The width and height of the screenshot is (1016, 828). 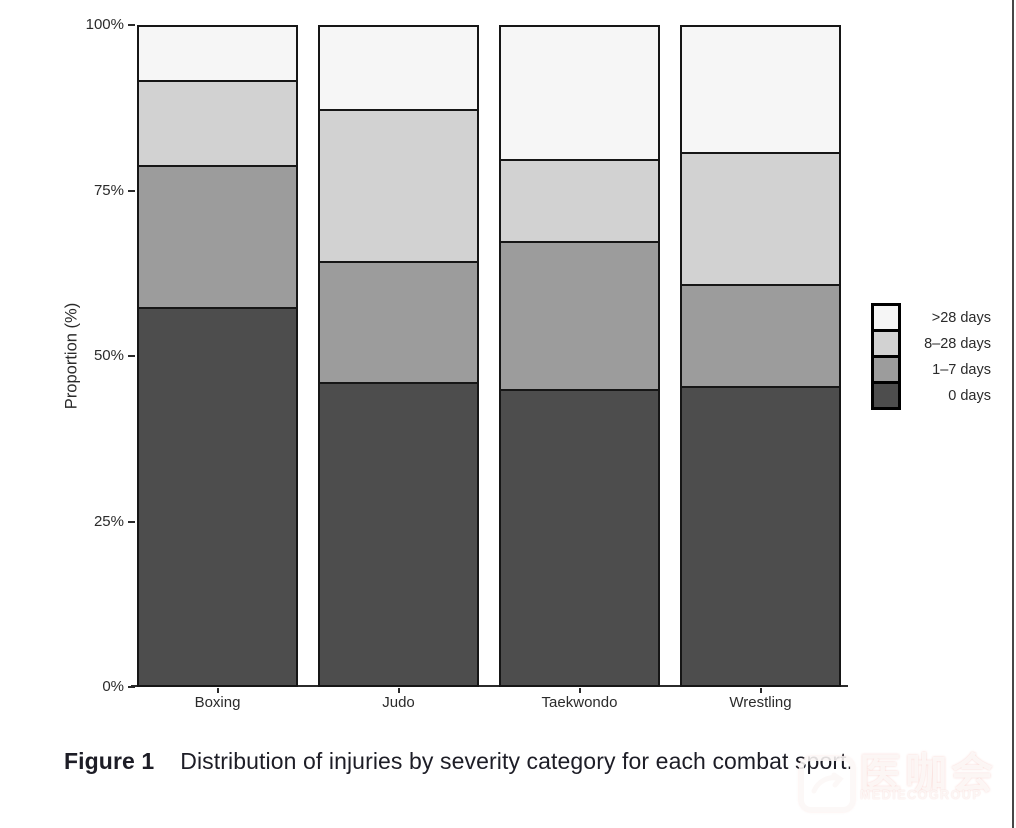 What do you see at coordinates (489, 686) in the screenshot?
I see `x-axis-line` at bounding box center [489, 686].